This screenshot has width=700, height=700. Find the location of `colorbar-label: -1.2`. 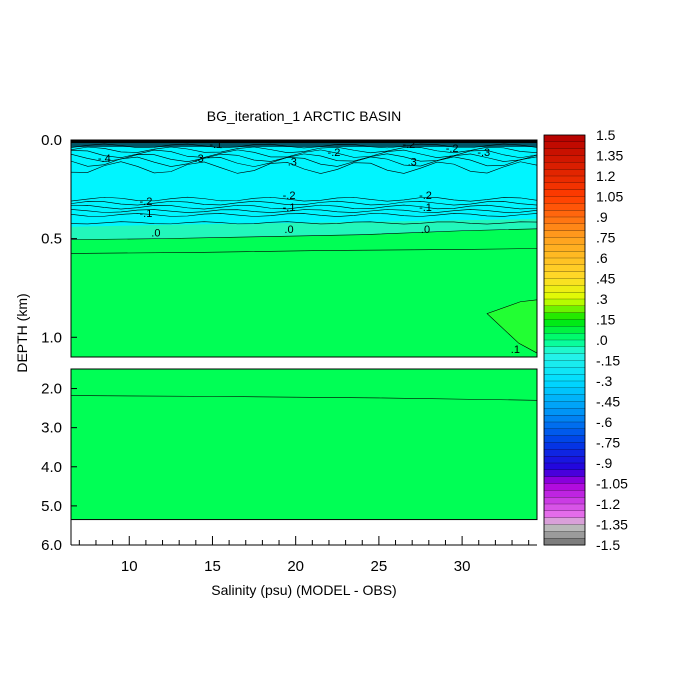

colorbar-label: -1.2 is located at coordinates (608, 504).